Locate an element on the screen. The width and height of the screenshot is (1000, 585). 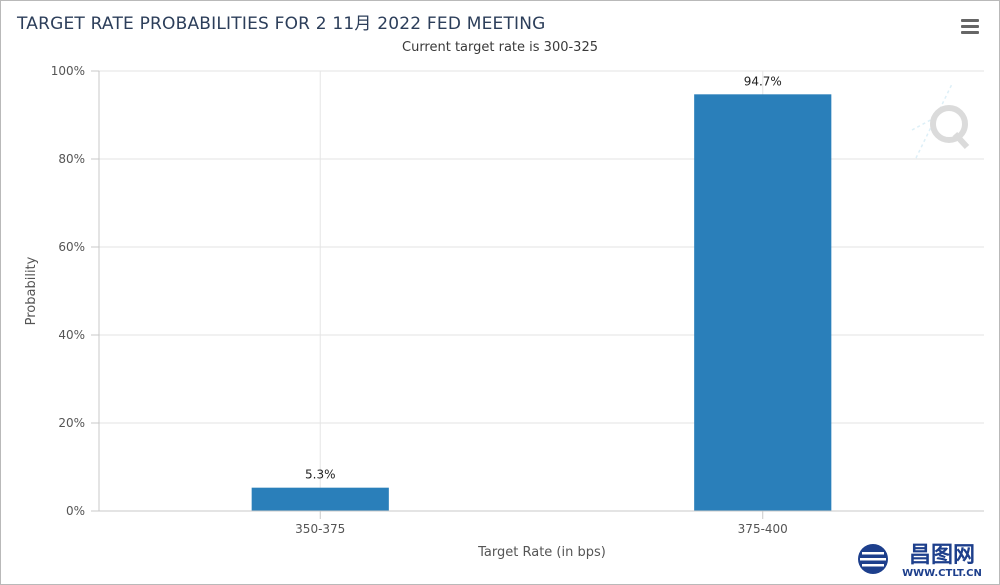
x-axis-title: Target Rate (in bps) is located at coordinates (541, 552).